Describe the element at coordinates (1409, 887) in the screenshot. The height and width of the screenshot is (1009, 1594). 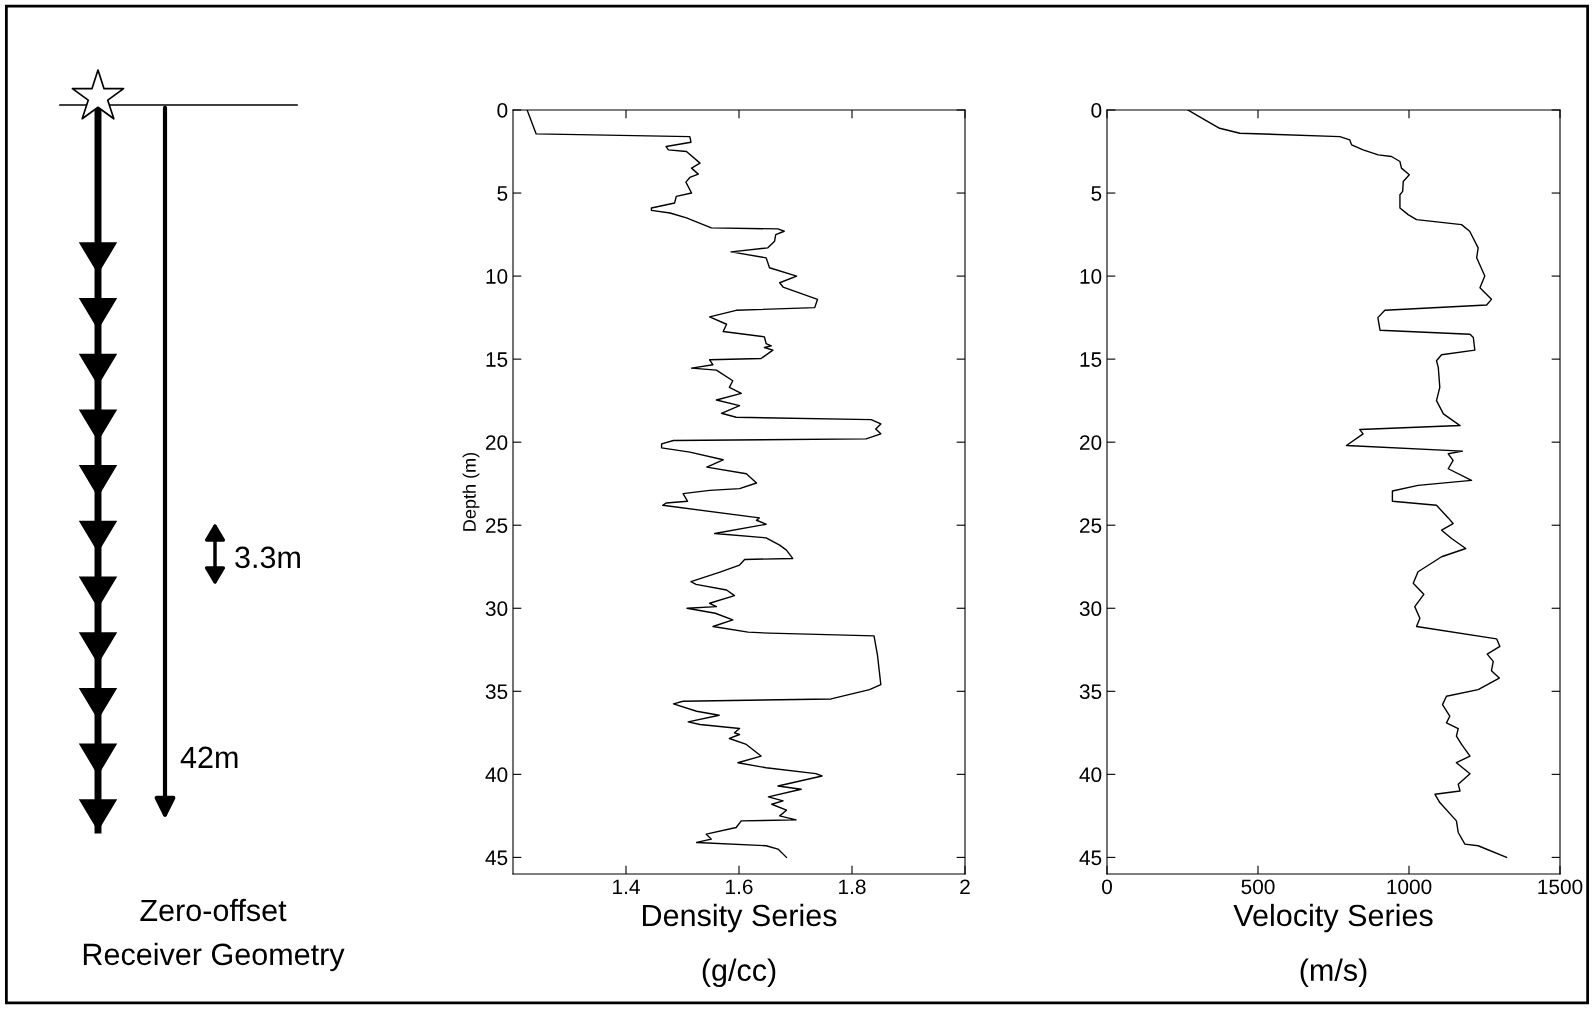
I see `x-tick-label: 1000` at that location.